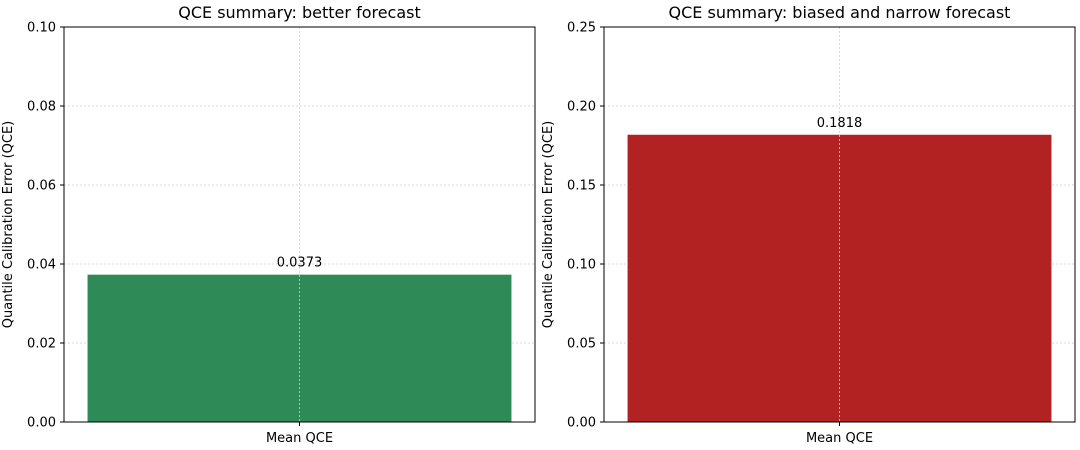 This screenshot has width=1080, height=450. Describe the element at coordinates (581, 28) in the screenshot. I see `y-tick-label: 0.25` at that location.